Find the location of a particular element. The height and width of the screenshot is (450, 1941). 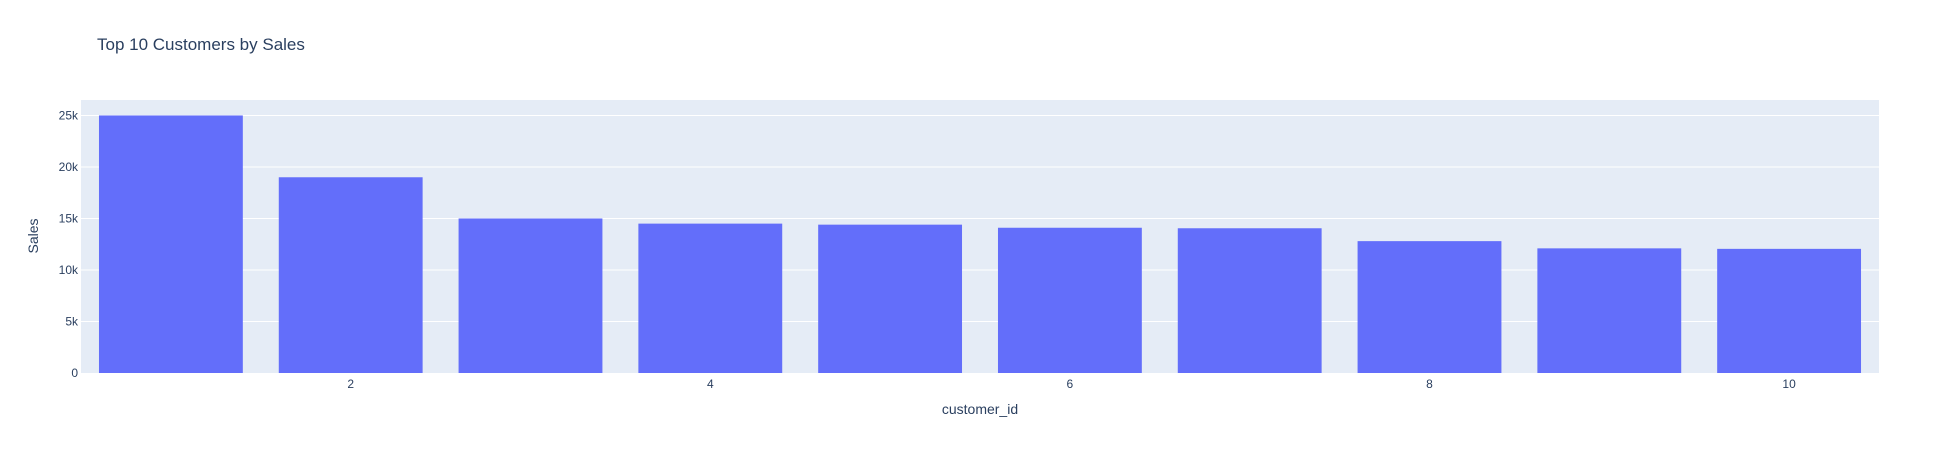

y-axis-title: Sales is located at coordinates (33, 235).